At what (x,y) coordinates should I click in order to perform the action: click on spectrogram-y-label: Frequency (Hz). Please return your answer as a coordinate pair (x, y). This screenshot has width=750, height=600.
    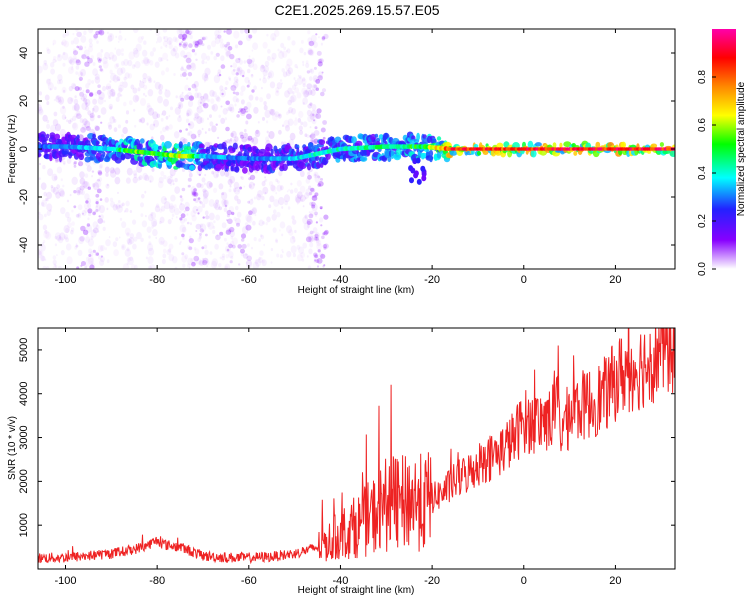
    Looking at the image, I should click on (12, 149).